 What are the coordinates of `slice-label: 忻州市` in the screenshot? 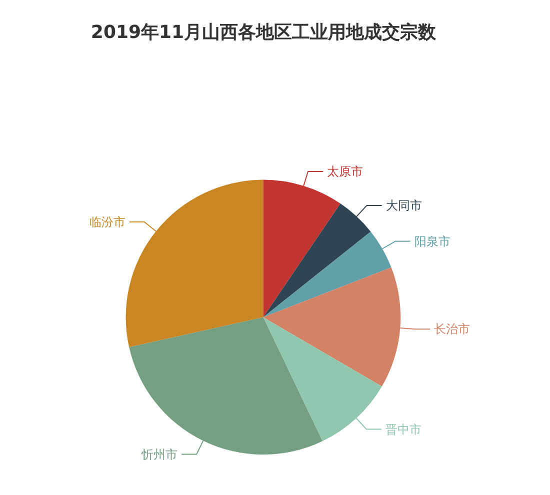 It's located at (159, 454).